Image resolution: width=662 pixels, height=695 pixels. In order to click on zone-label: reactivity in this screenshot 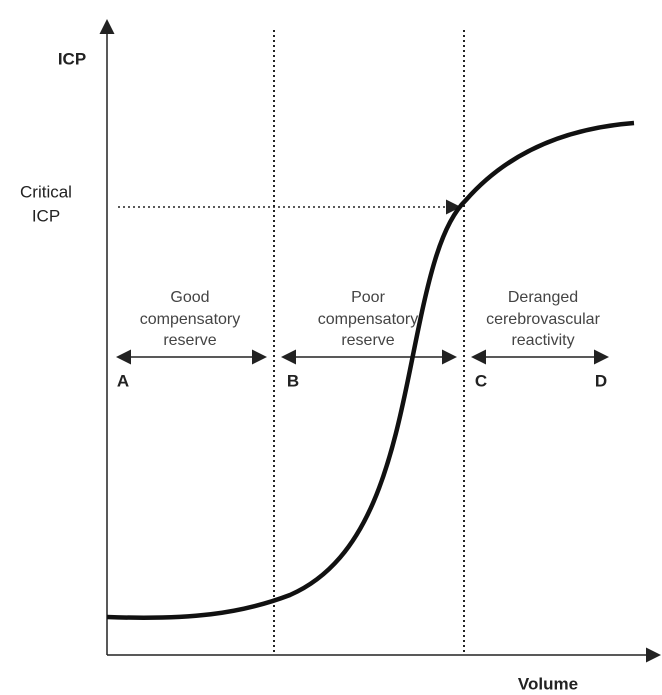, I will do `click(542, 340)`.